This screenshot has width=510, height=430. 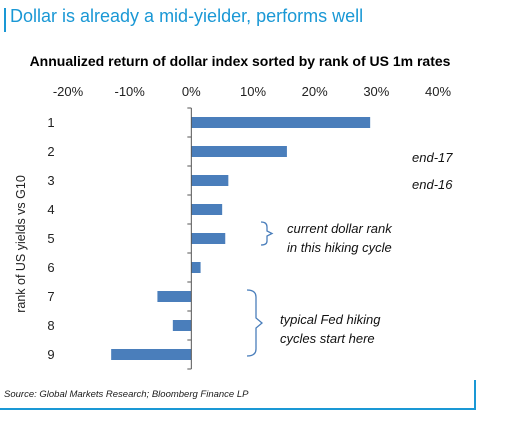 What do you see at coordinates (50, 209) in the screenshot?
I see `y-tick-label: 4` at bounding box center [50, 209].